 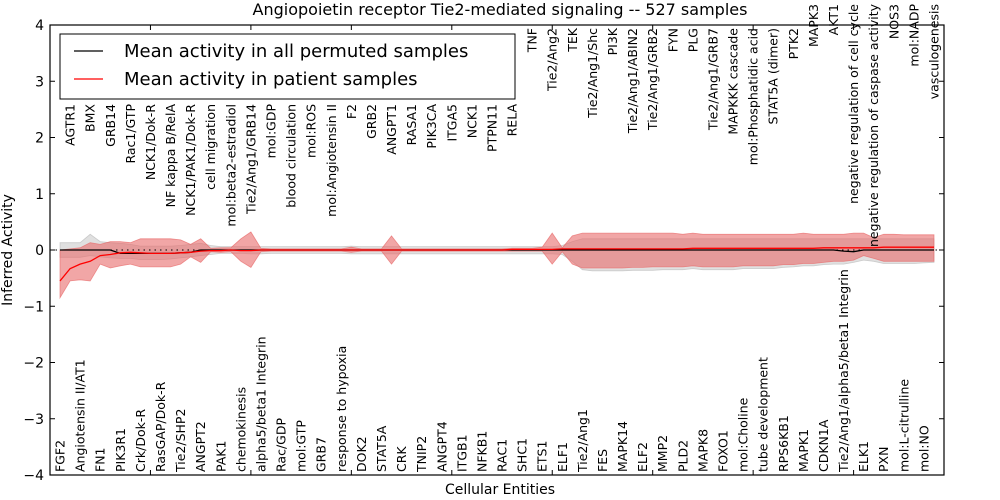 What do you see at coordinates (381, 448) in the screenshot?
I see `x-tick-label: STAT5A` at bounding box center [381, 448].